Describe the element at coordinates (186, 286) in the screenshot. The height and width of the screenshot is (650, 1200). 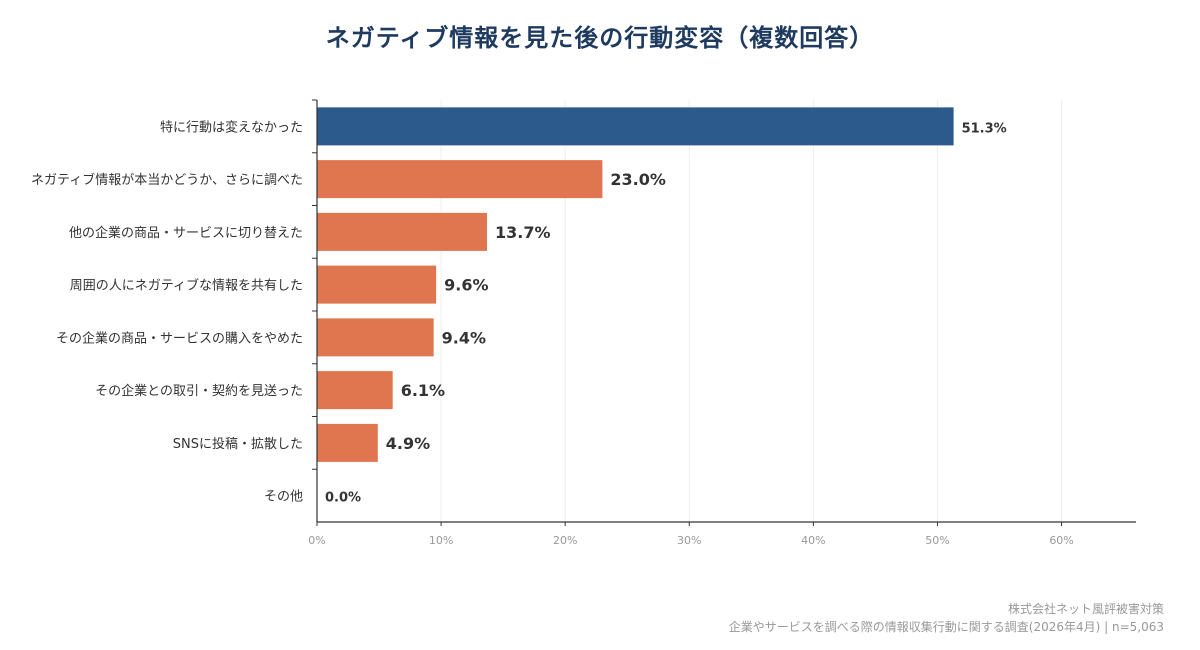
I see `category-label-3: 周囲の人にネガティブな情報を共有した` at that location.